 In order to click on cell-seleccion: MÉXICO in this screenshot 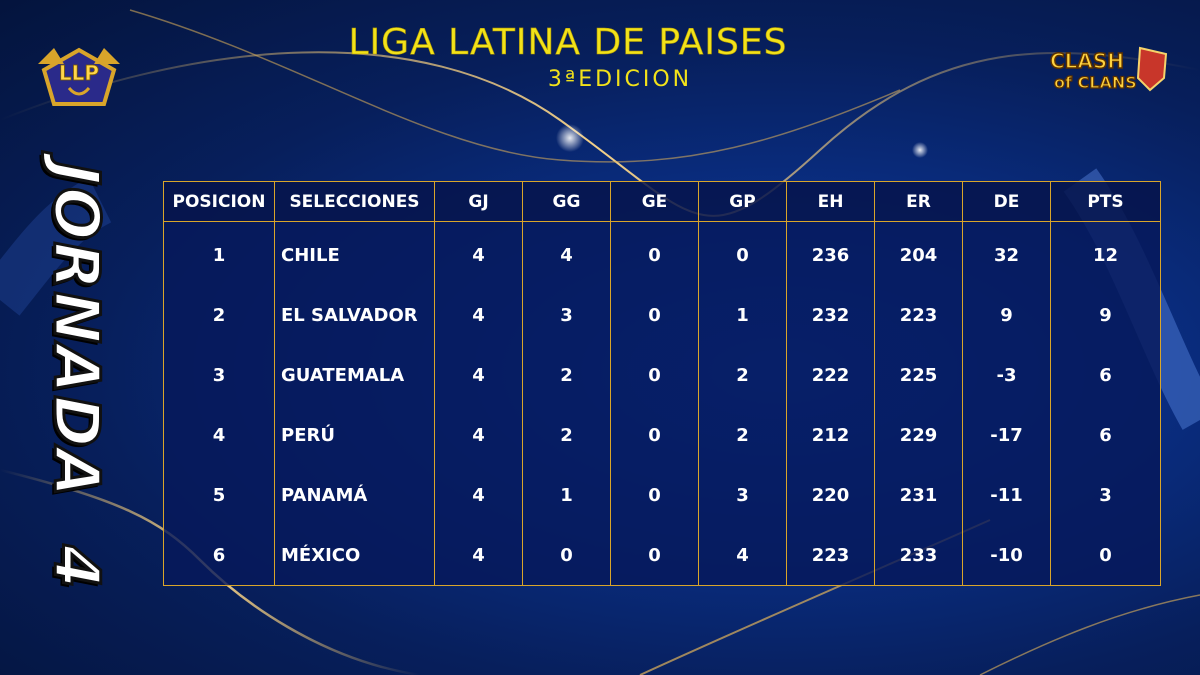, I will do `click(354, 555)`.